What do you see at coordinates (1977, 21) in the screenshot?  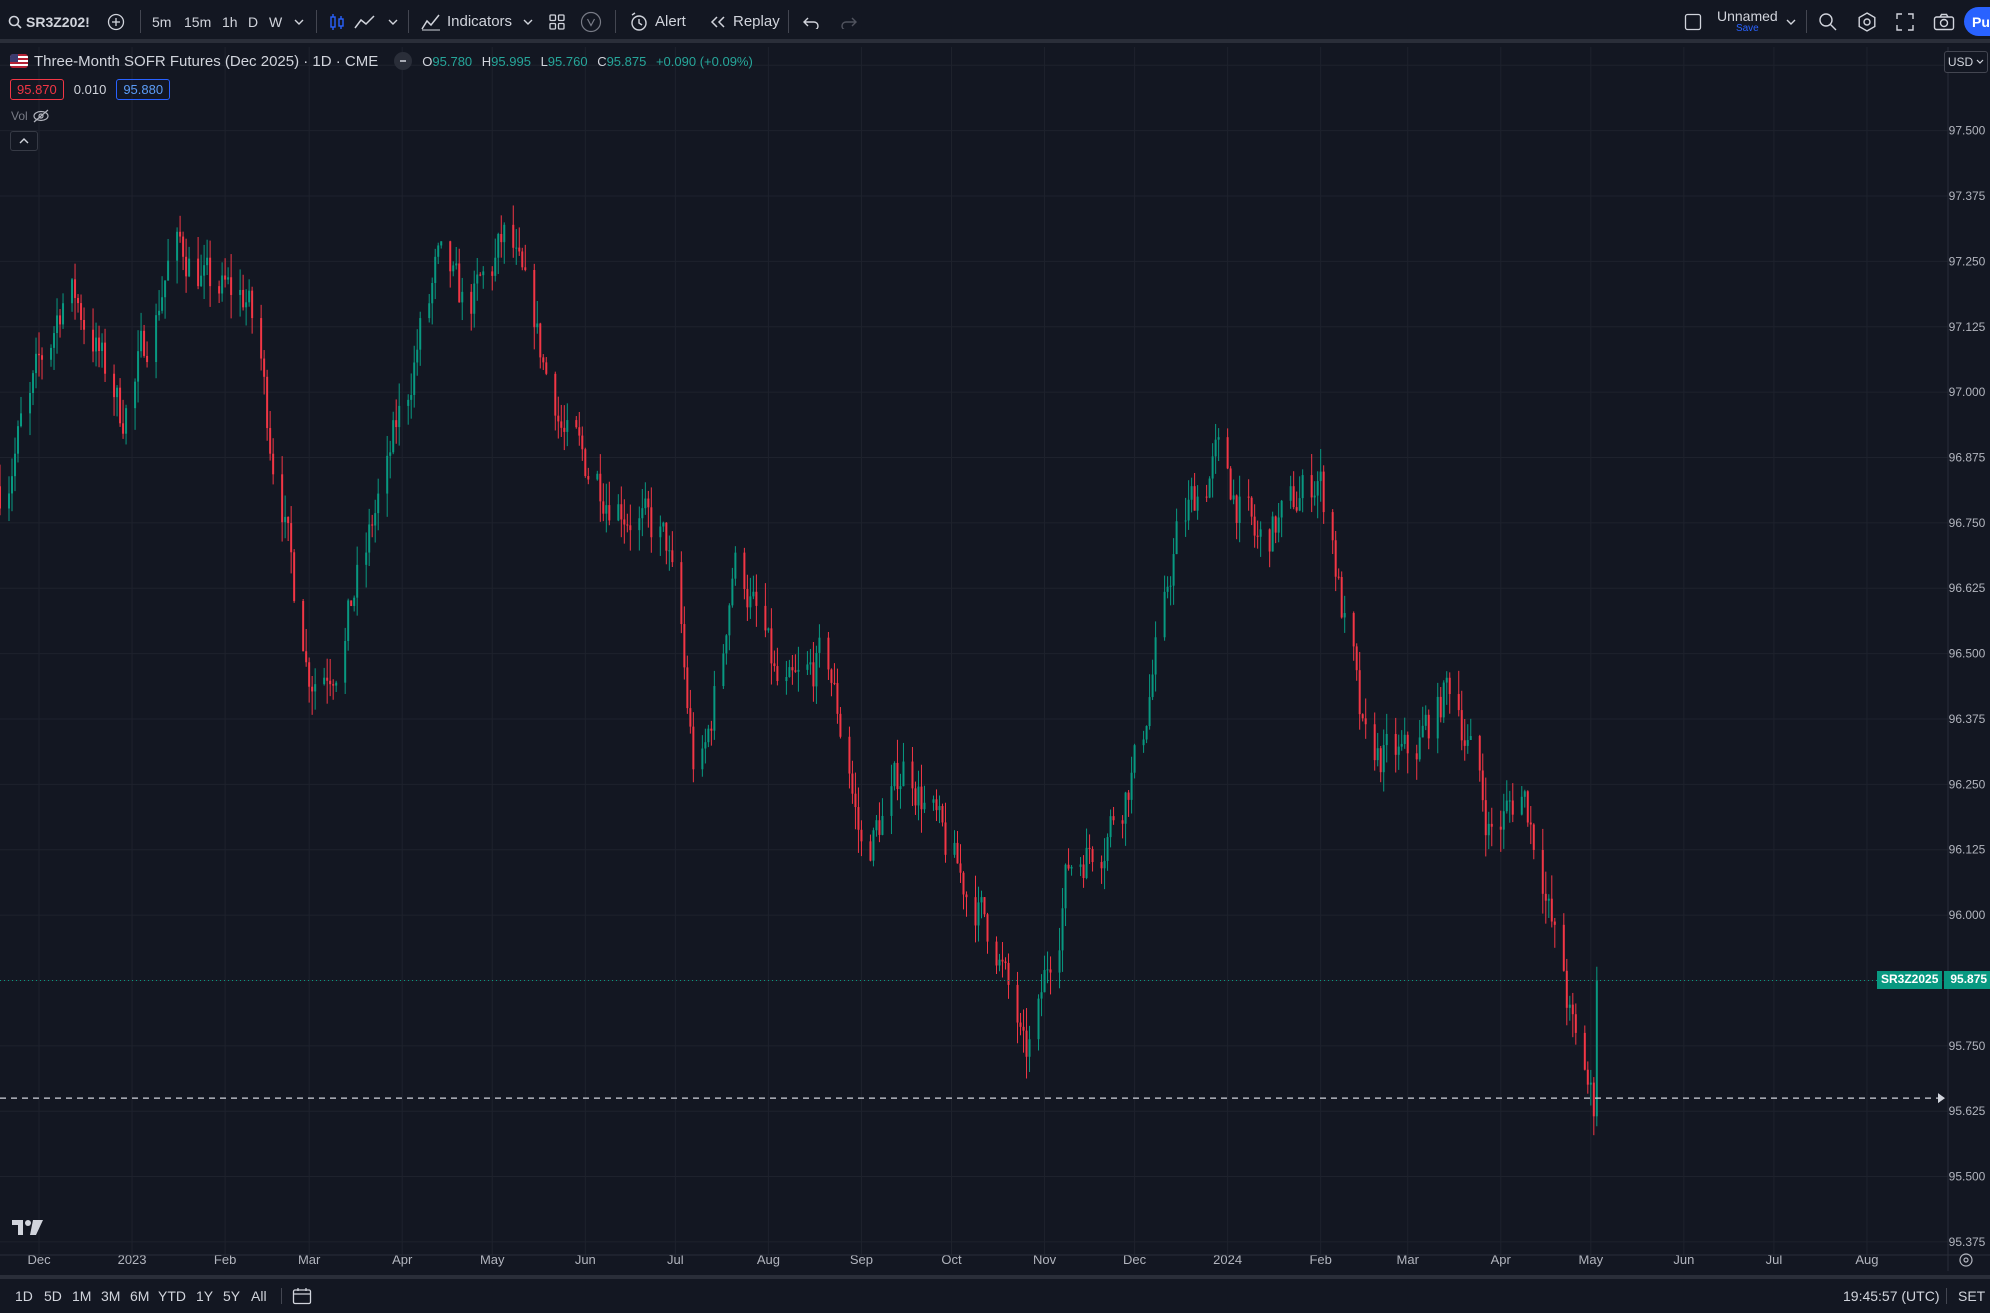 I see `publish-button: Pu` at bounding box center [1977, 21].